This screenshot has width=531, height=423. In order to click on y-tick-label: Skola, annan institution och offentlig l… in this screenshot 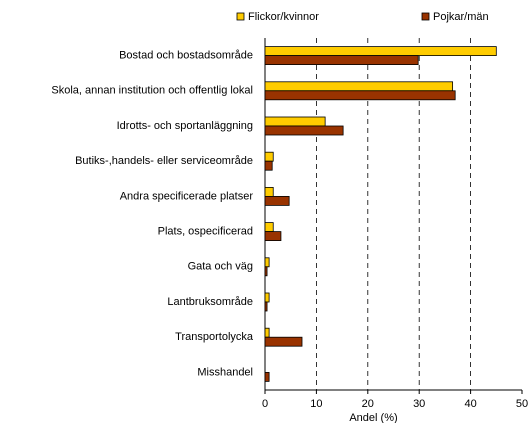, I will do `click(152, 91)`.